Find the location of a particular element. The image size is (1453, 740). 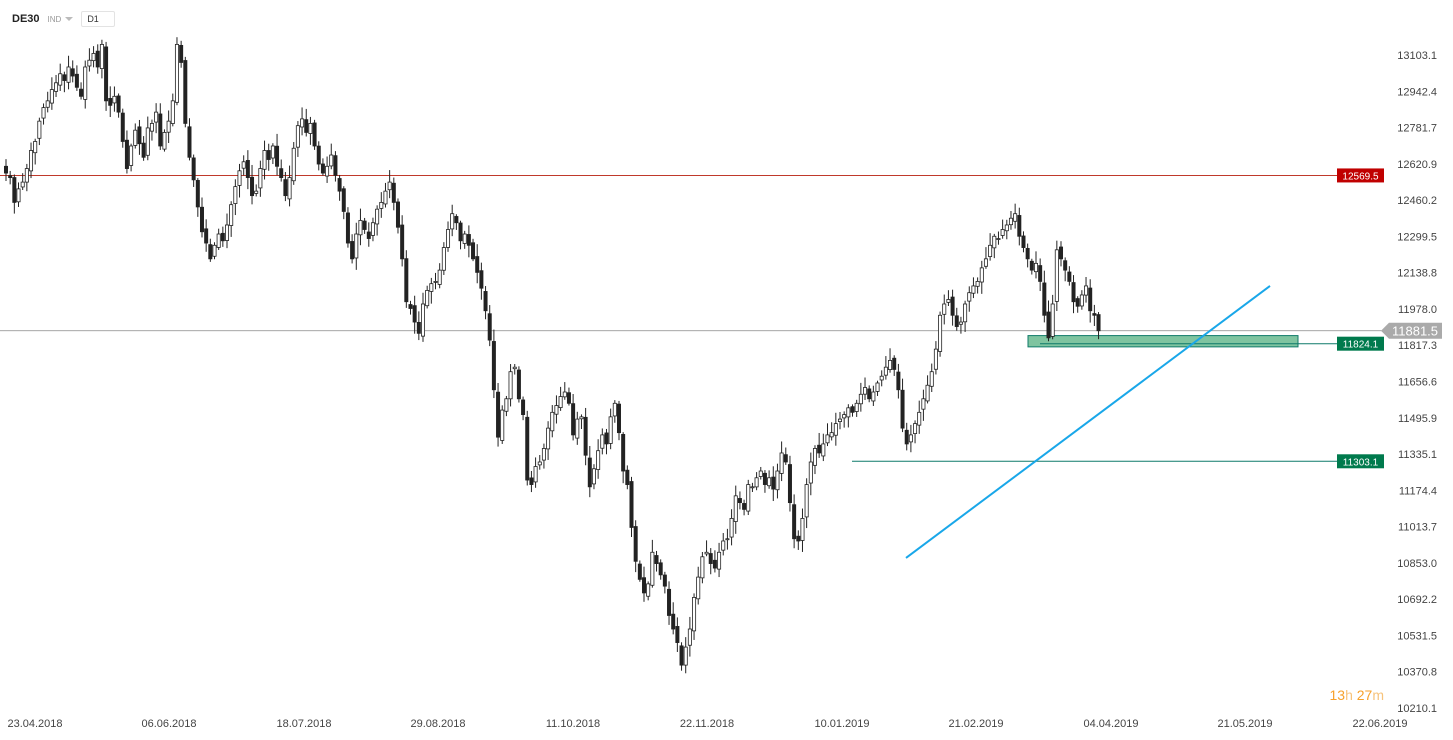

drawings is located at coordinates (1088, 422).